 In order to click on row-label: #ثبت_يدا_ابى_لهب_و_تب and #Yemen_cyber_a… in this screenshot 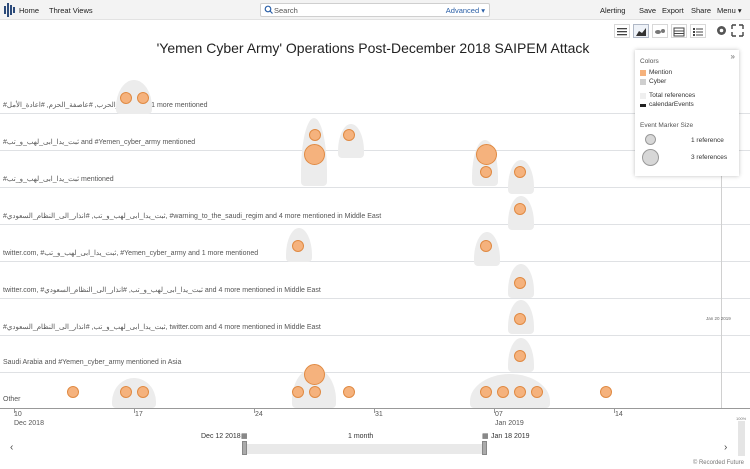, I will do `click(99, 142)`.